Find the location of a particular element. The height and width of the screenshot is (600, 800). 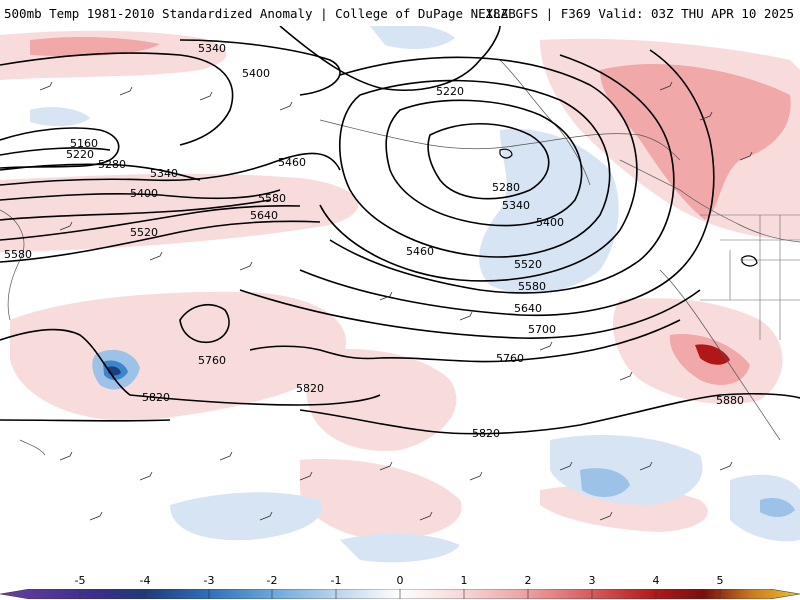

colorbar-label: -1 is located at coordinates (336, 580).